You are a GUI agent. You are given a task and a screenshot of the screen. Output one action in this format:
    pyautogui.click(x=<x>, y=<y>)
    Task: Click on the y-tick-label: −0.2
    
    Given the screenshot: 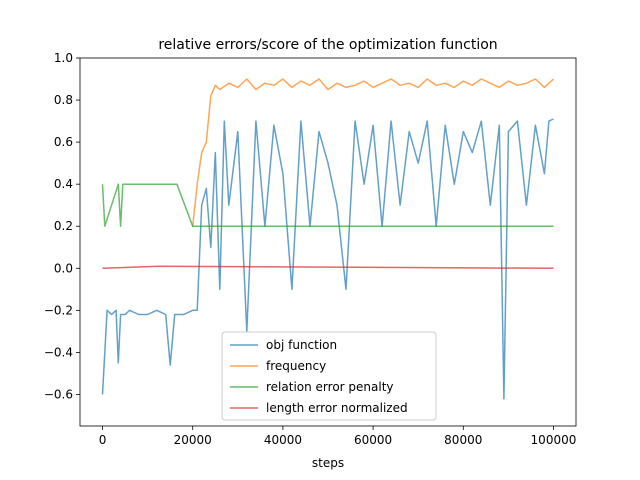 What is the action you would take?
    pyautogui.click(x=58, y=310)
    